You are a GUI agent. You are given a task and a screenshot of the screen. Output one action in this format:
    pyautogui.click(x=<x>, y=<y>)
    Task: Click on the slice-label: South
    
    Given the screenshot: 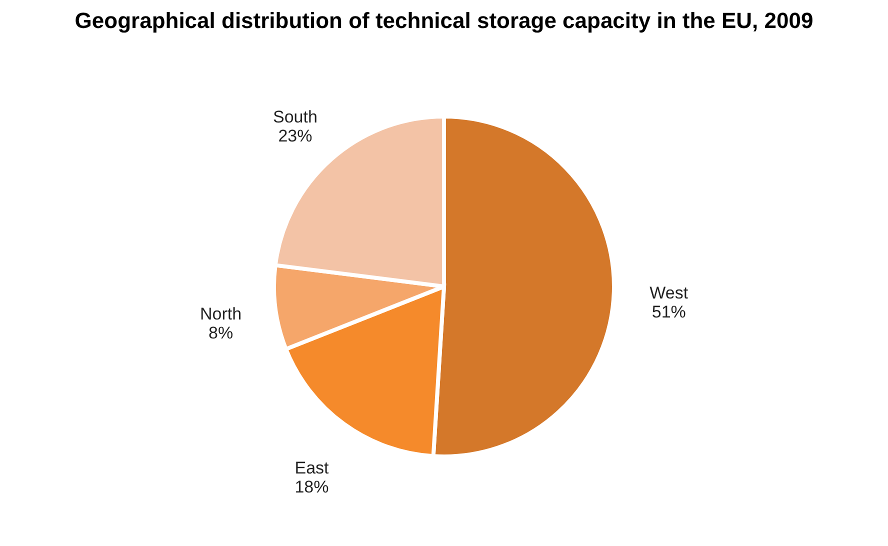 What is the action you would take?
    pyautogui.click(x=295, y=117)
    